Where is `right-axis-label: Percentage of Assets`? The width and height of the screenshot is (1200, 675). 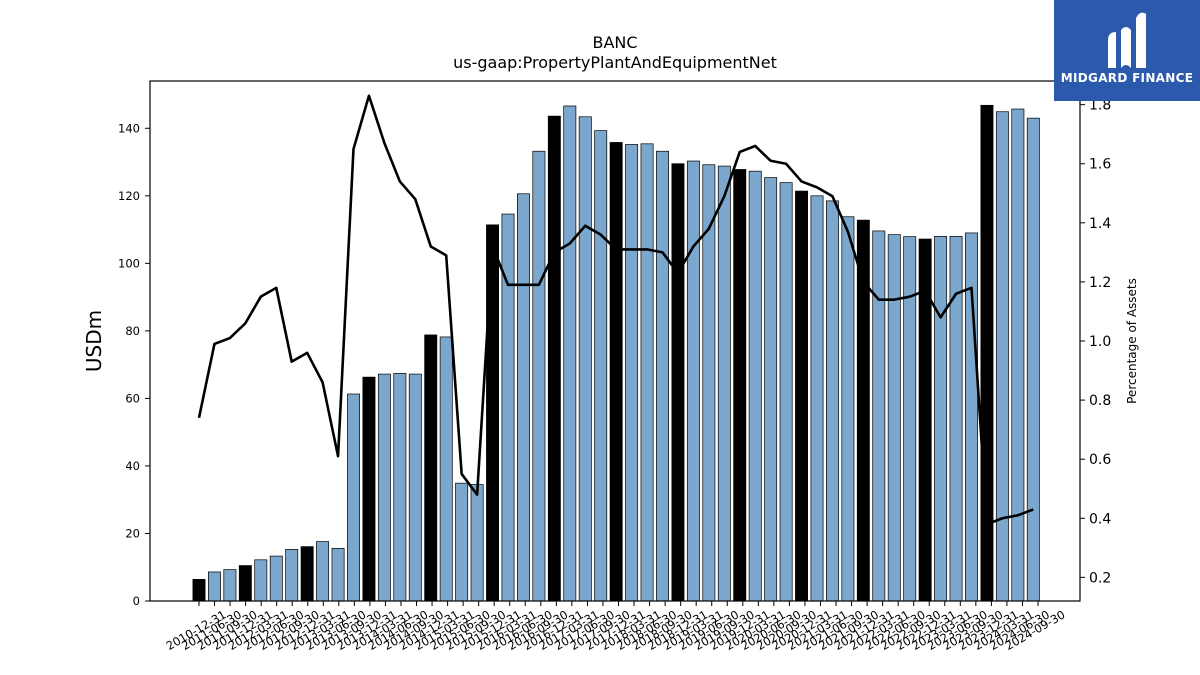 right-axis-label: Percentage of Assets is located at coordinates (1132, 341).